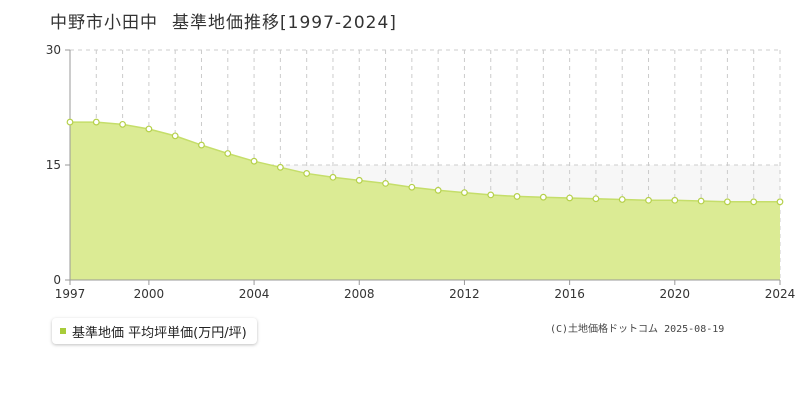  What do you see at coordinates (201, 145) in the screenshot?
I see `data-point-2002` at bounding box center [201, 145].